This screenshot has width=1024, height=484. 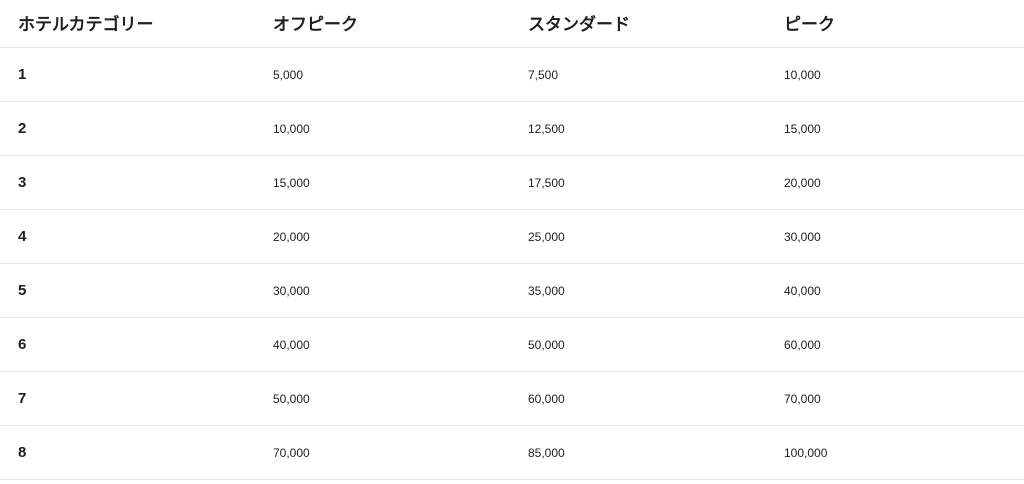 What do you see at coordinates (127, 290) in the screenshot?
I see `category-cell: 5` at bounding box center [127, 290].